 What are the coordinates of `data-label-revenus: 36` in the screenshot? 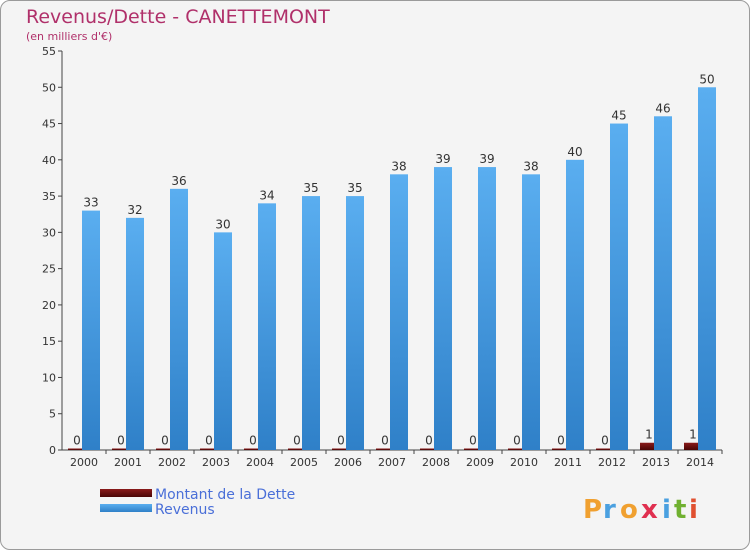 It's located at (178, 181).